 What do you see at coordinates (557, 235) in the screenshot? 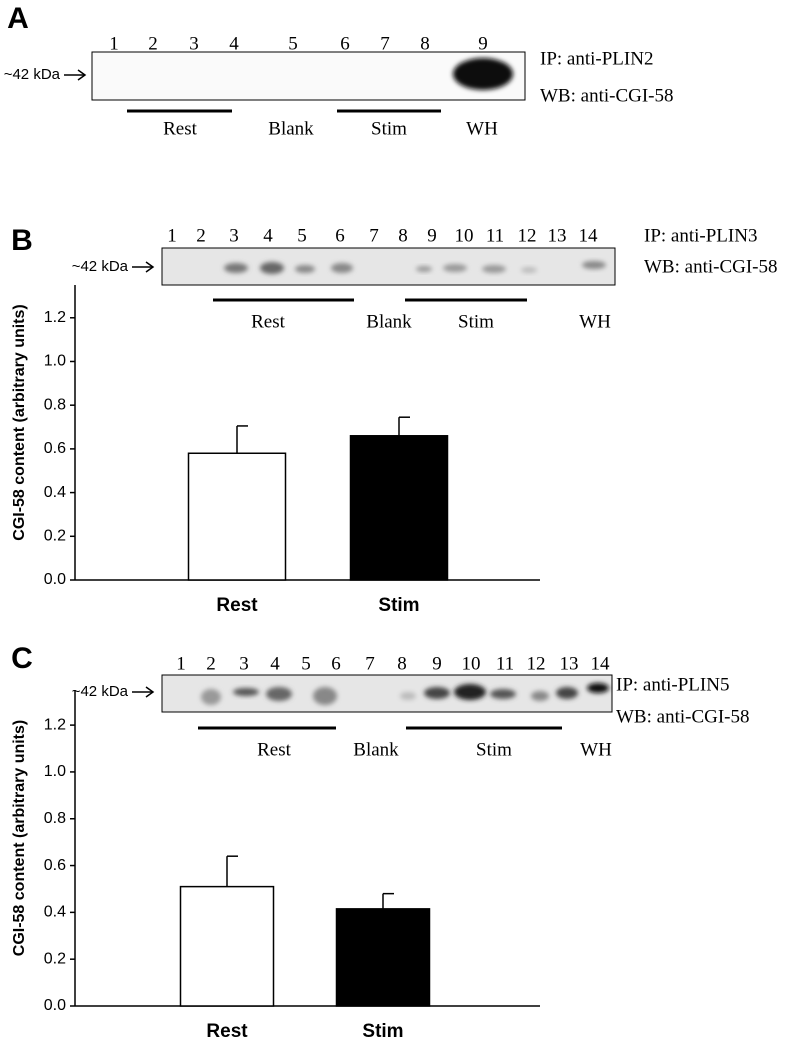
I see `lane-label: 13` at bounding box center [557, 235].